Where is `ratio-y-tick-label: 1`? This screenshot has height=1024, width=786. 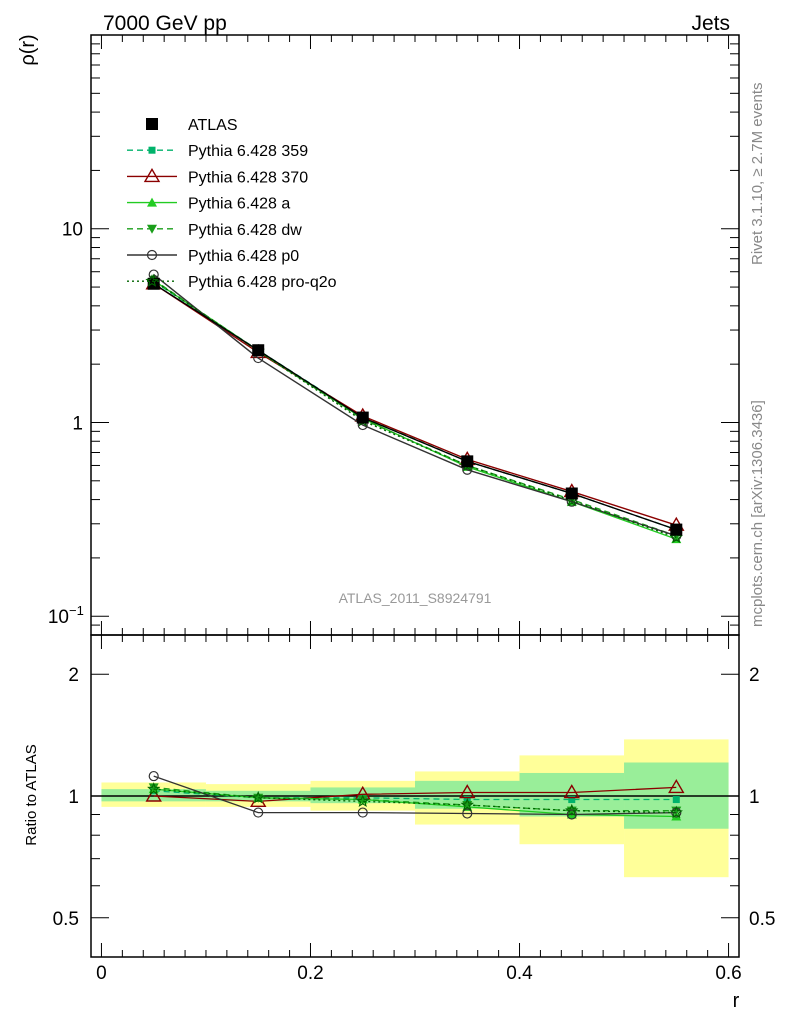 ratio-y-tick-label: 1 is located at coordinates (73, 797).